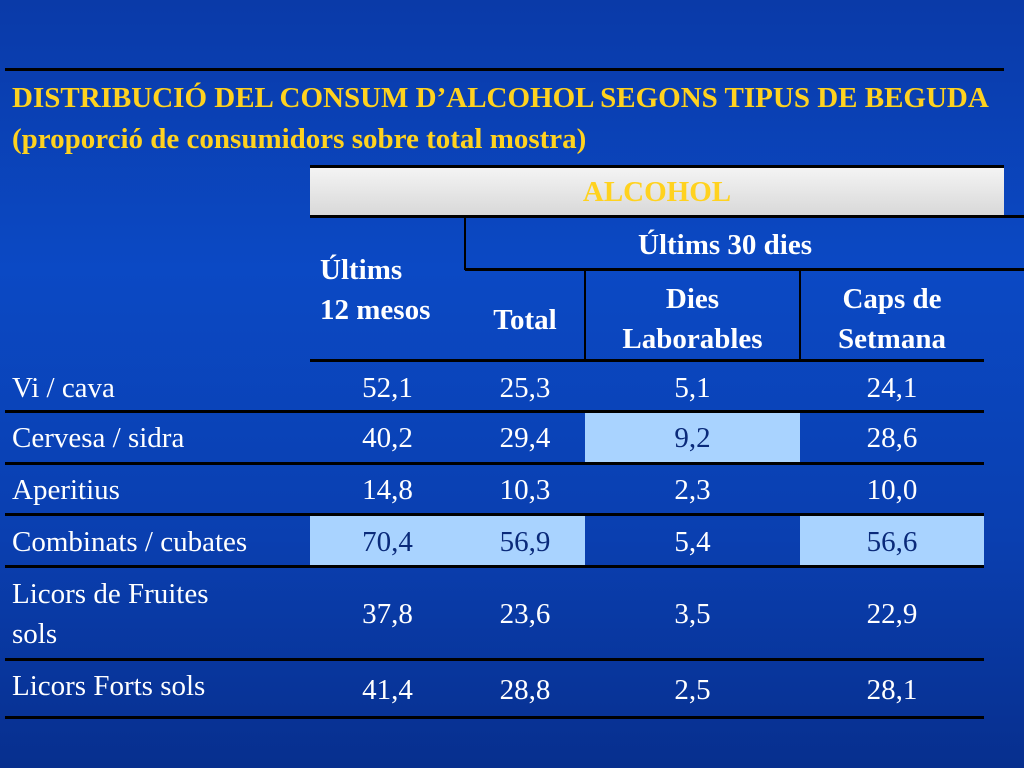  I want to click on highlight-cervesa-laborables, so click(692, 438).